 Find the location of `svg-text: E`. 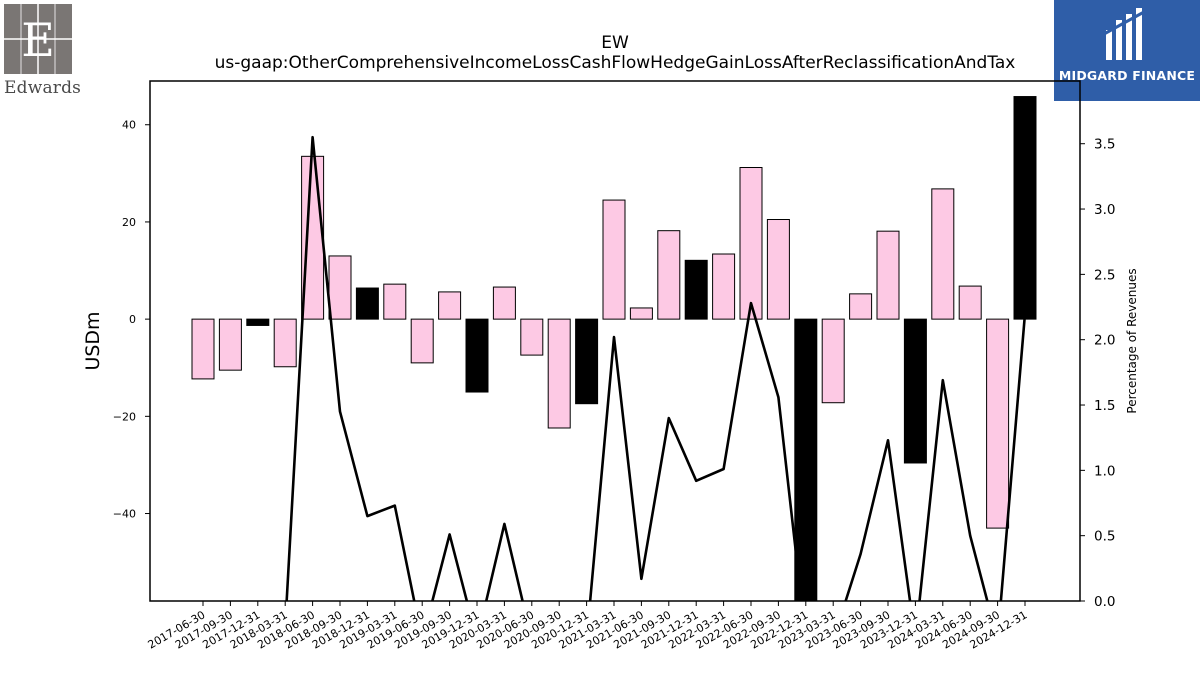

svg-text: E is located at coordinates (38, 40).